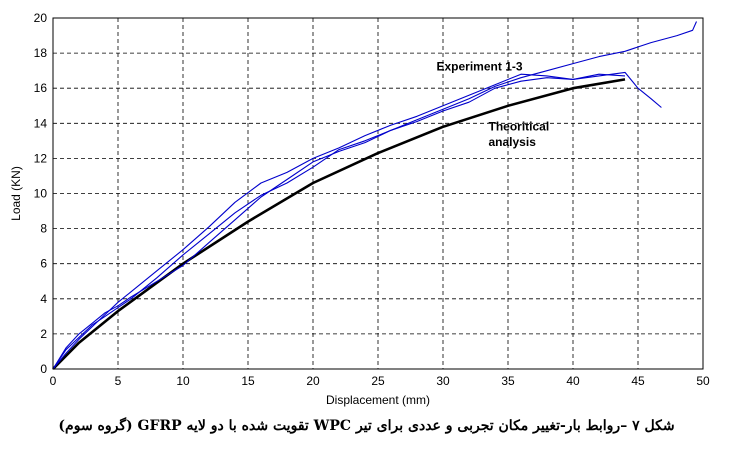 Image resolution: width=733 pixels, height=453 pixels. What do you see at coordinates (41, 123) in the screenshot?
I see `y-tick-label: 14` at bounding box center [41, 123].